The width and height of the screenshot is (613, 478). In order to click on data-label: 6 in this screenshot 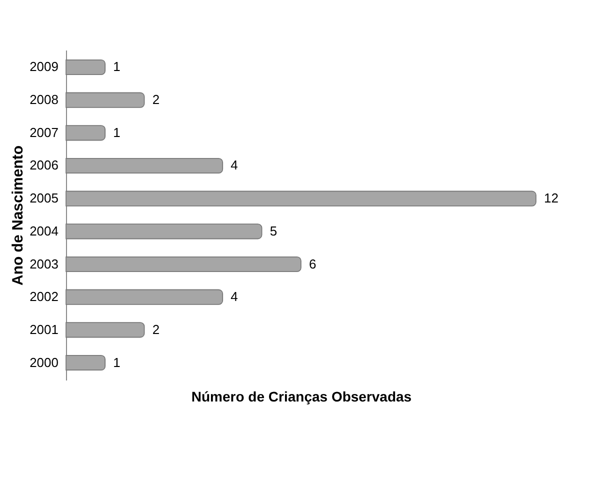, I will do `click(312, 264)`.